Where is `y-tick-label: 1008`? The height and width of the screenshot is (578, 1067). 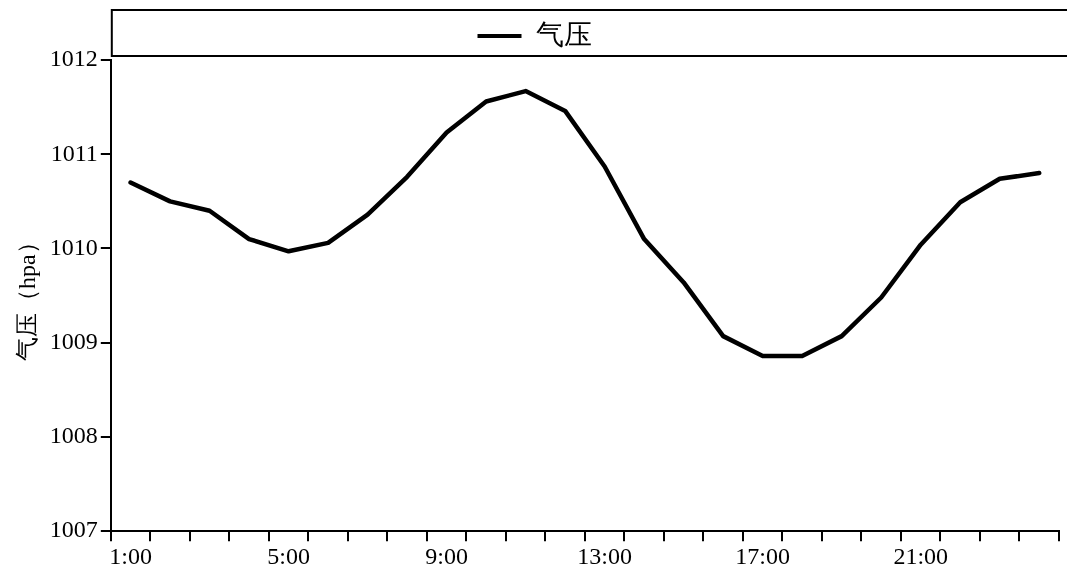 y-tick-label: 1008 is located at coordinates (73, 435).